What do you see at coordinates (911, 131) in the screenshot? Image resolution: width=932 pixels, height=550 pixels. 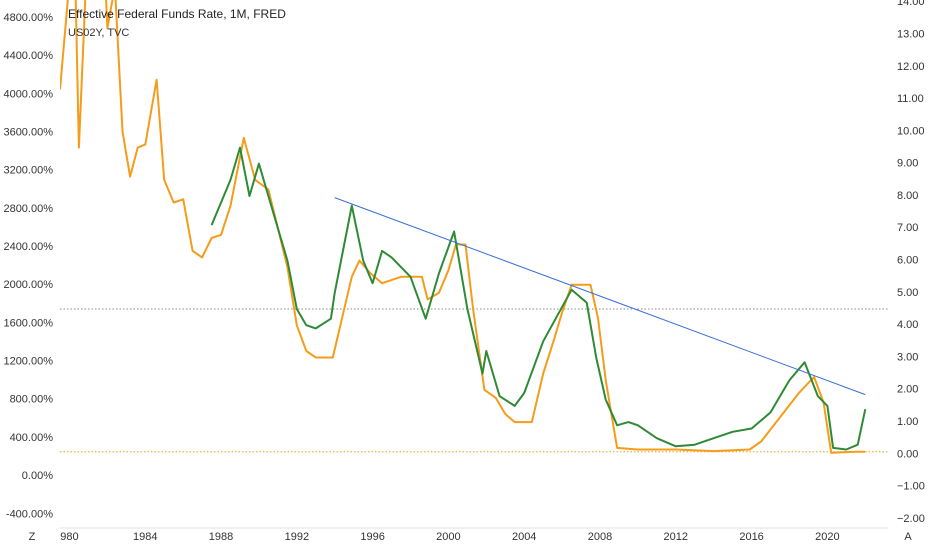 I see `y2-tick-label: 10.00` at bounding box center [911, 131].